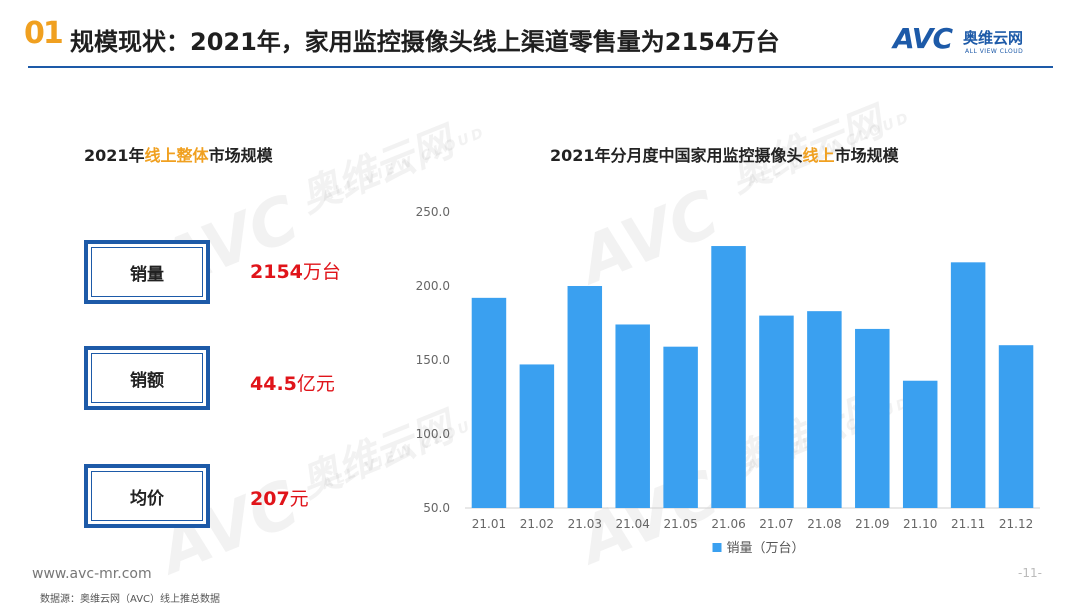 This screenshot has width=1080, height=608. Describe the element at coordinates (968, 524) in the screenshot. I see `x-tick-label: 21.11` at that location.